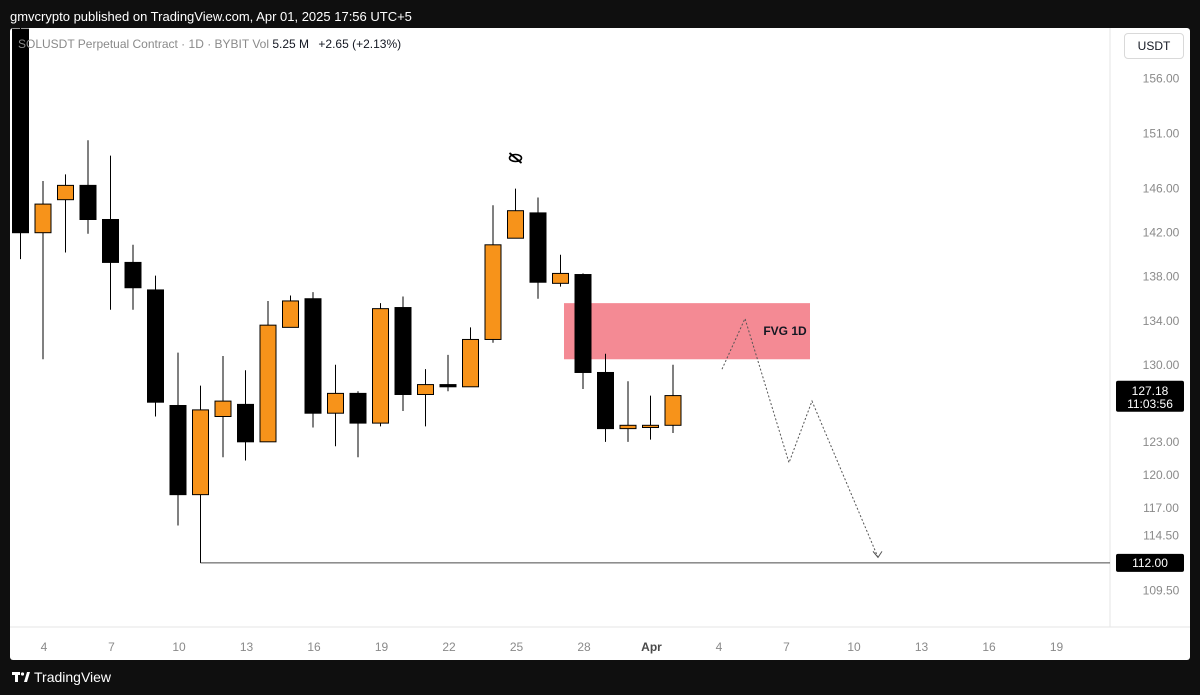 The width and height of the screenshot is (1200, 695). Describe the element at coordinates (1161, 365) in the screenshot. I see `y-tick-label: 130.00` at that location.